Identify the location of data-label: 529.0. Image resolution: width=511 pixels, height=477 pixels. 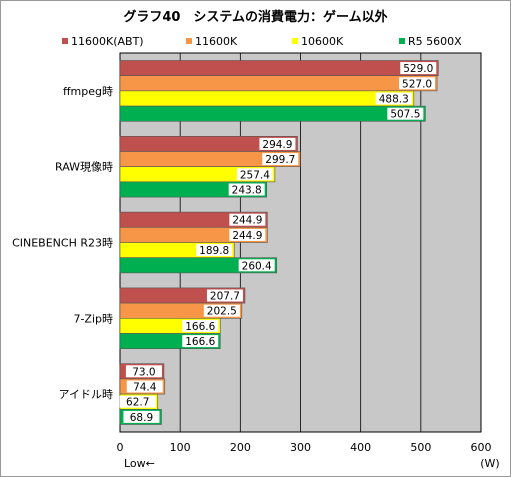
(418, 69).